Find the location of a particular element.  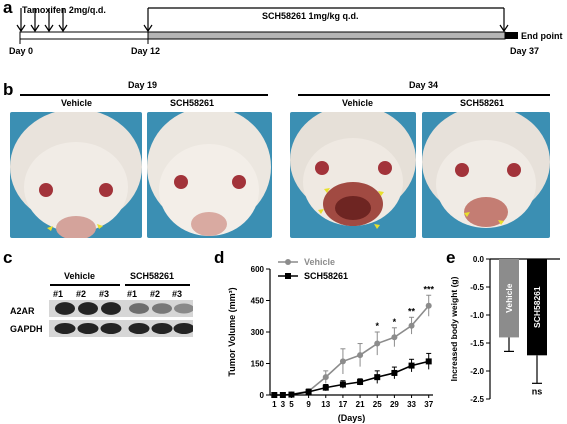

treatment-timeline is located at coordinates (267, 25).